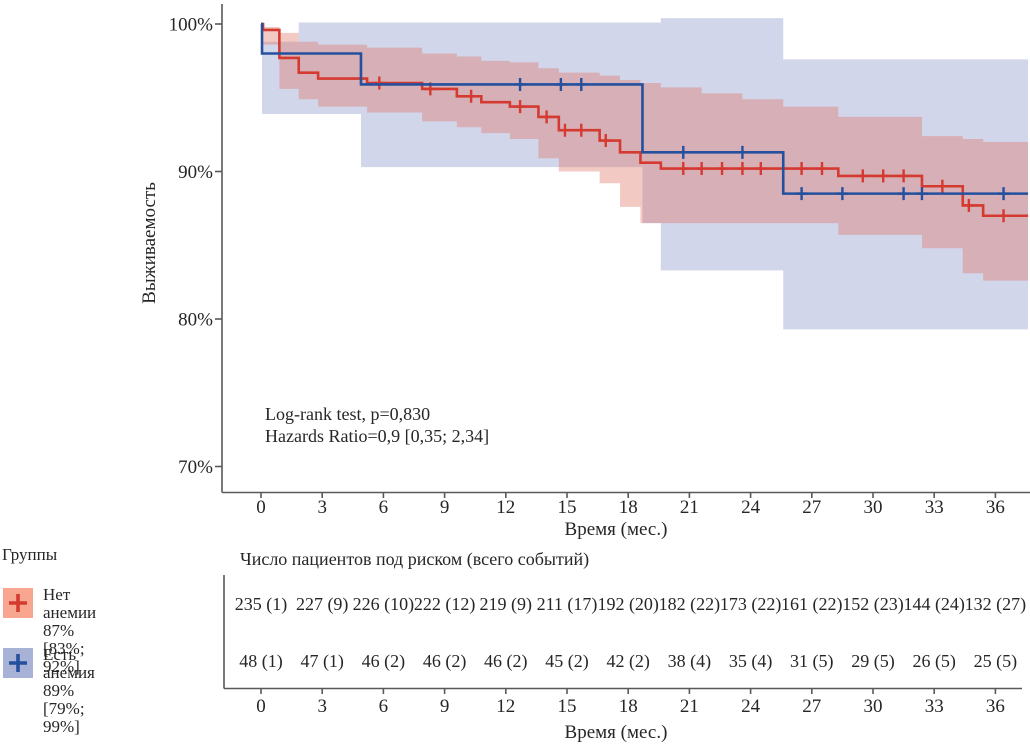 This screenshot has width=1030, height=746. Describe the element at coordinates (628, 604) in the screenshot. I see `risk-value: 192 (20)` at that location.